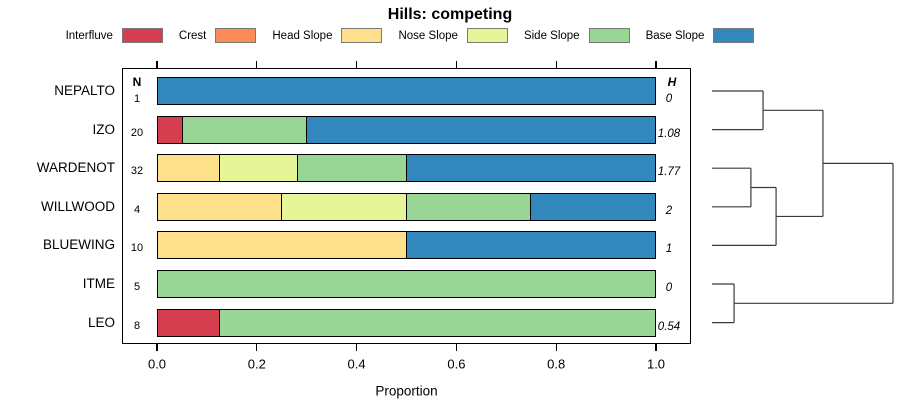 Image resolution: width=900 pixels, height=420 pixels. What do you see at coordinates (236, 35) in the screenshot?
I see `crest-color-swatch` at bounding box center [236, 35].